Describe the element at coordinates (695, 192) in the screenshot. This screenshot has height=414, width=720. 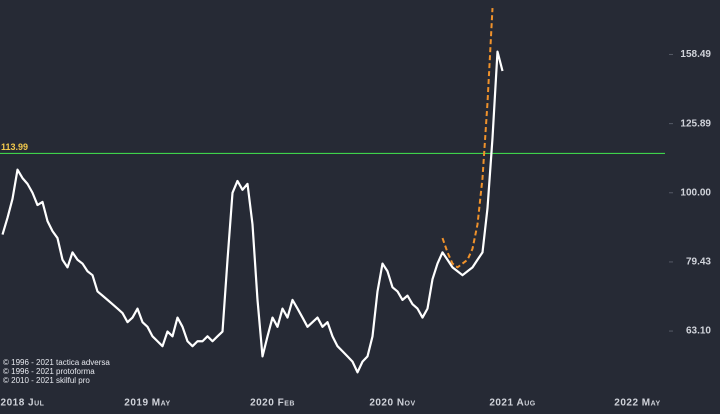
I see `y-tick-label: 100.00` at that location.